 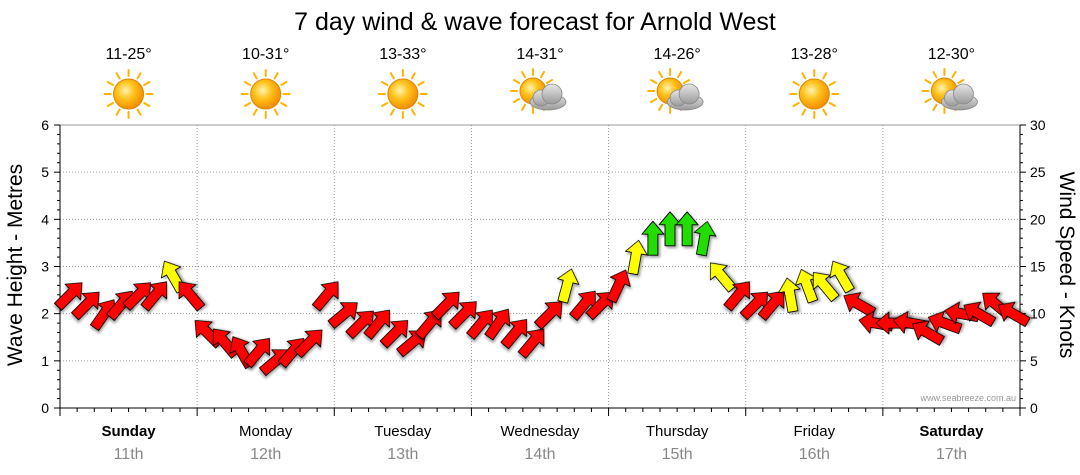 What do you see at coordinates (45, 219) in the screenshot?
I see `left-tick-label: 4` at bounding box center [45, 219].